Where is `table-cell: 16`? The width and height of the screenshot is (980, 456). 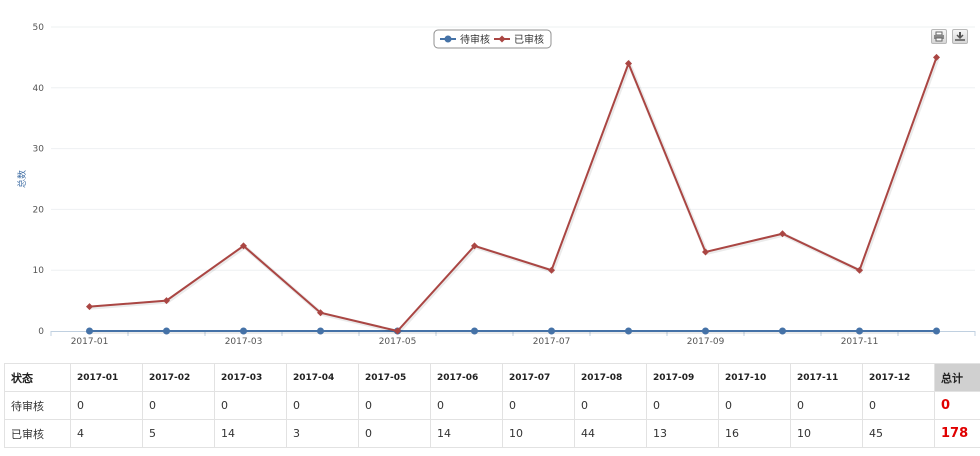
table-cell: 16 is located at coordinates (754, 433).